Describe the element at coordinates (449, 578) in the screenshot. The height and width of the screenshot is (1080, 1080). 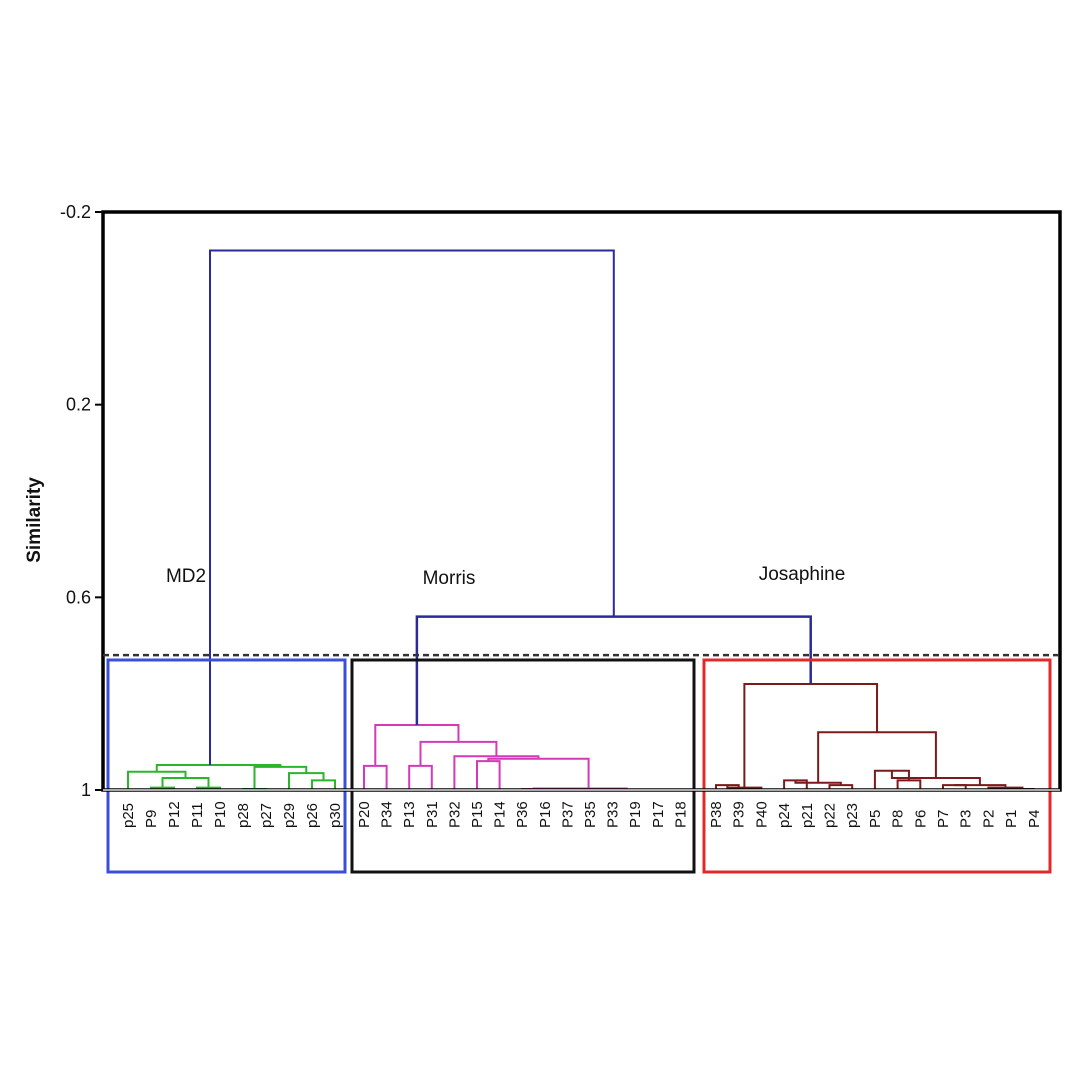
I see `cluster-label: Morris` at that location.